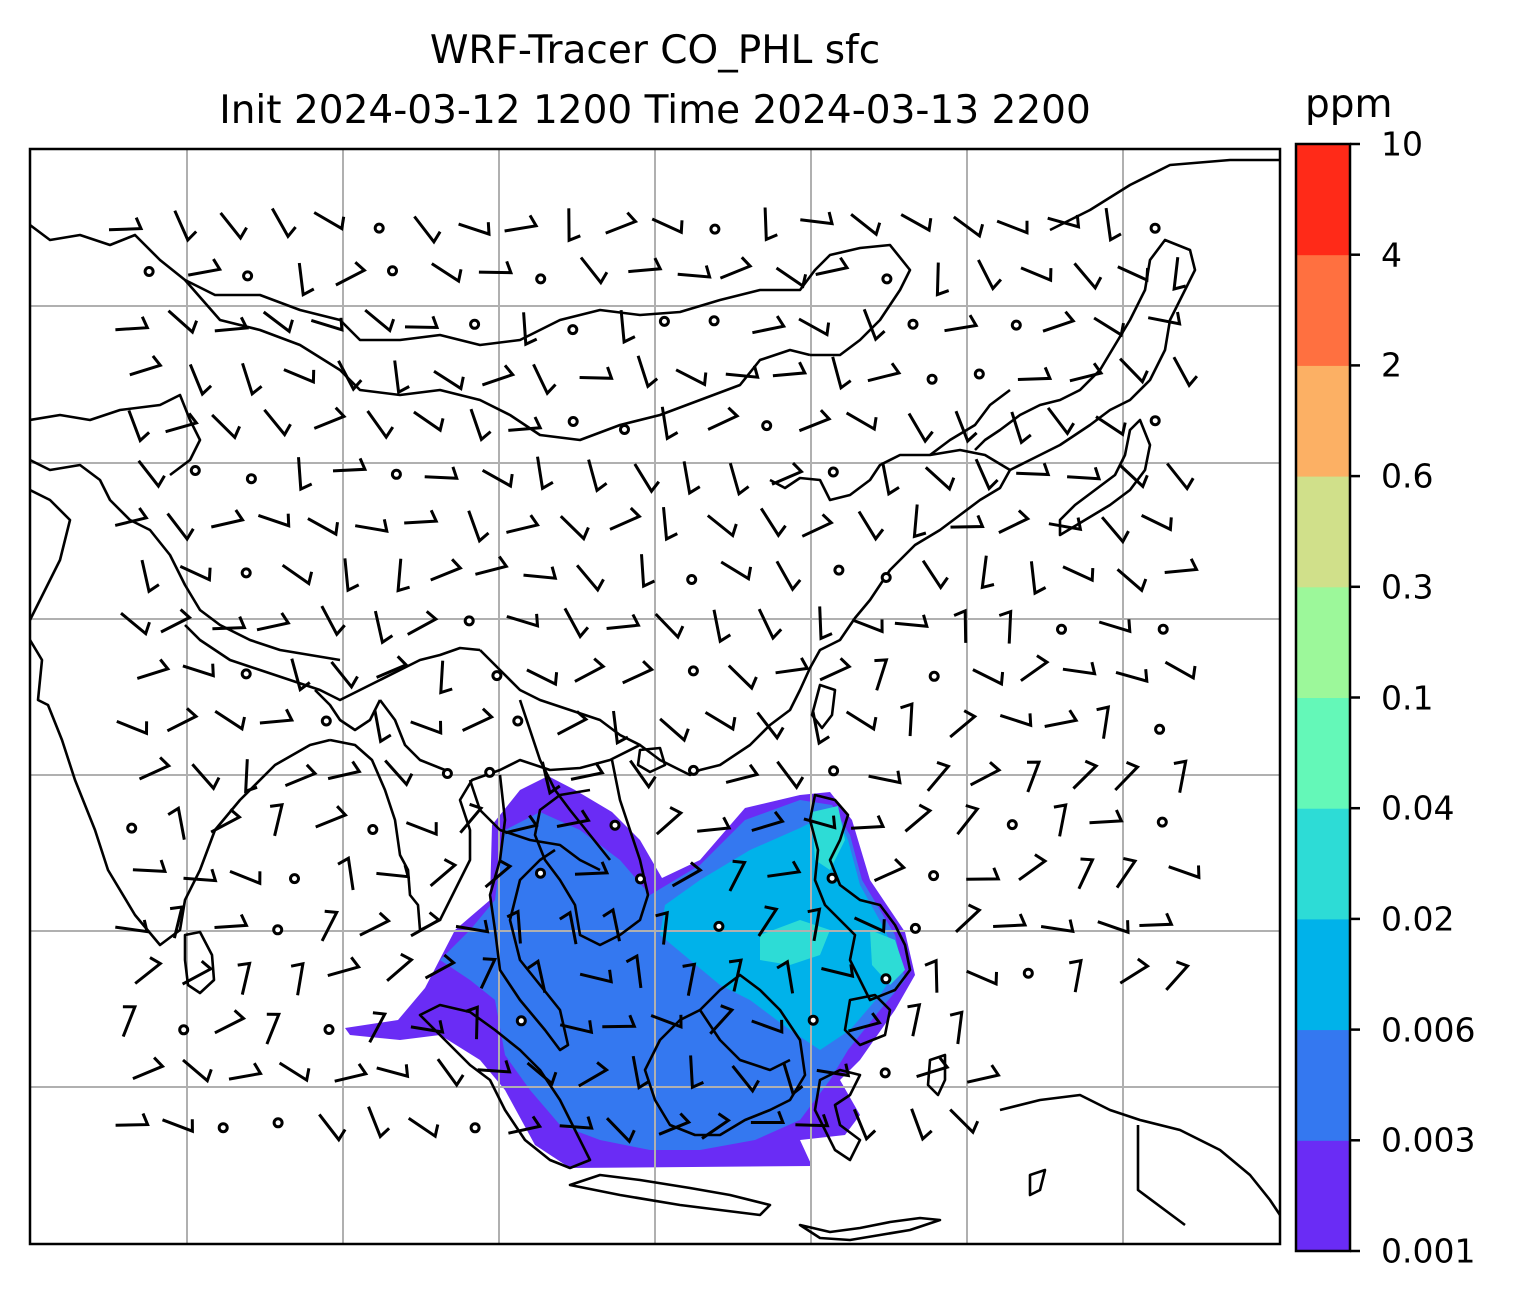 The image size is (1528, 1306). Describe the element at coordinates (497, 360) in the screenshot. I see `border-mongolia` at that location.